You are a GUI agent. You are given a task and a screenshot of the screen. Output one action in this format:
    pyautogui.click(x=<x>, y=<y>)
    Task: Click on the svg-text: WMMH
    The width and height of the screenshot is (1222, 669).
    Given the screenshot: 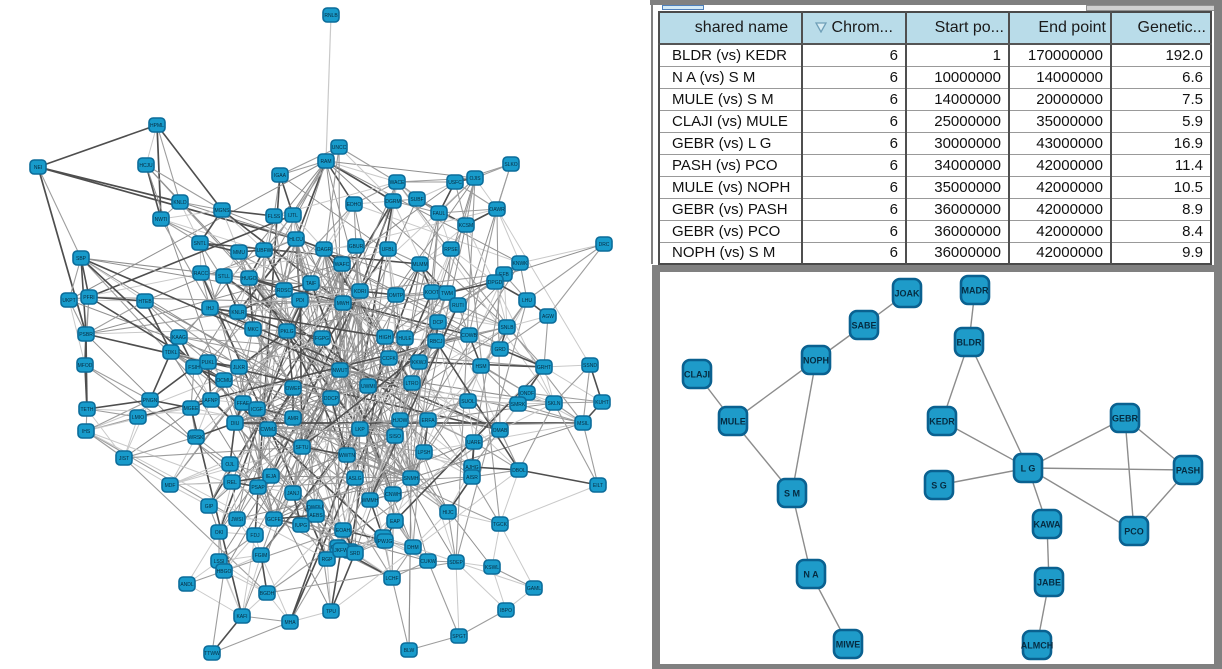 What is the action you would take?
    pyautogui.click(x=370, y=501)
    